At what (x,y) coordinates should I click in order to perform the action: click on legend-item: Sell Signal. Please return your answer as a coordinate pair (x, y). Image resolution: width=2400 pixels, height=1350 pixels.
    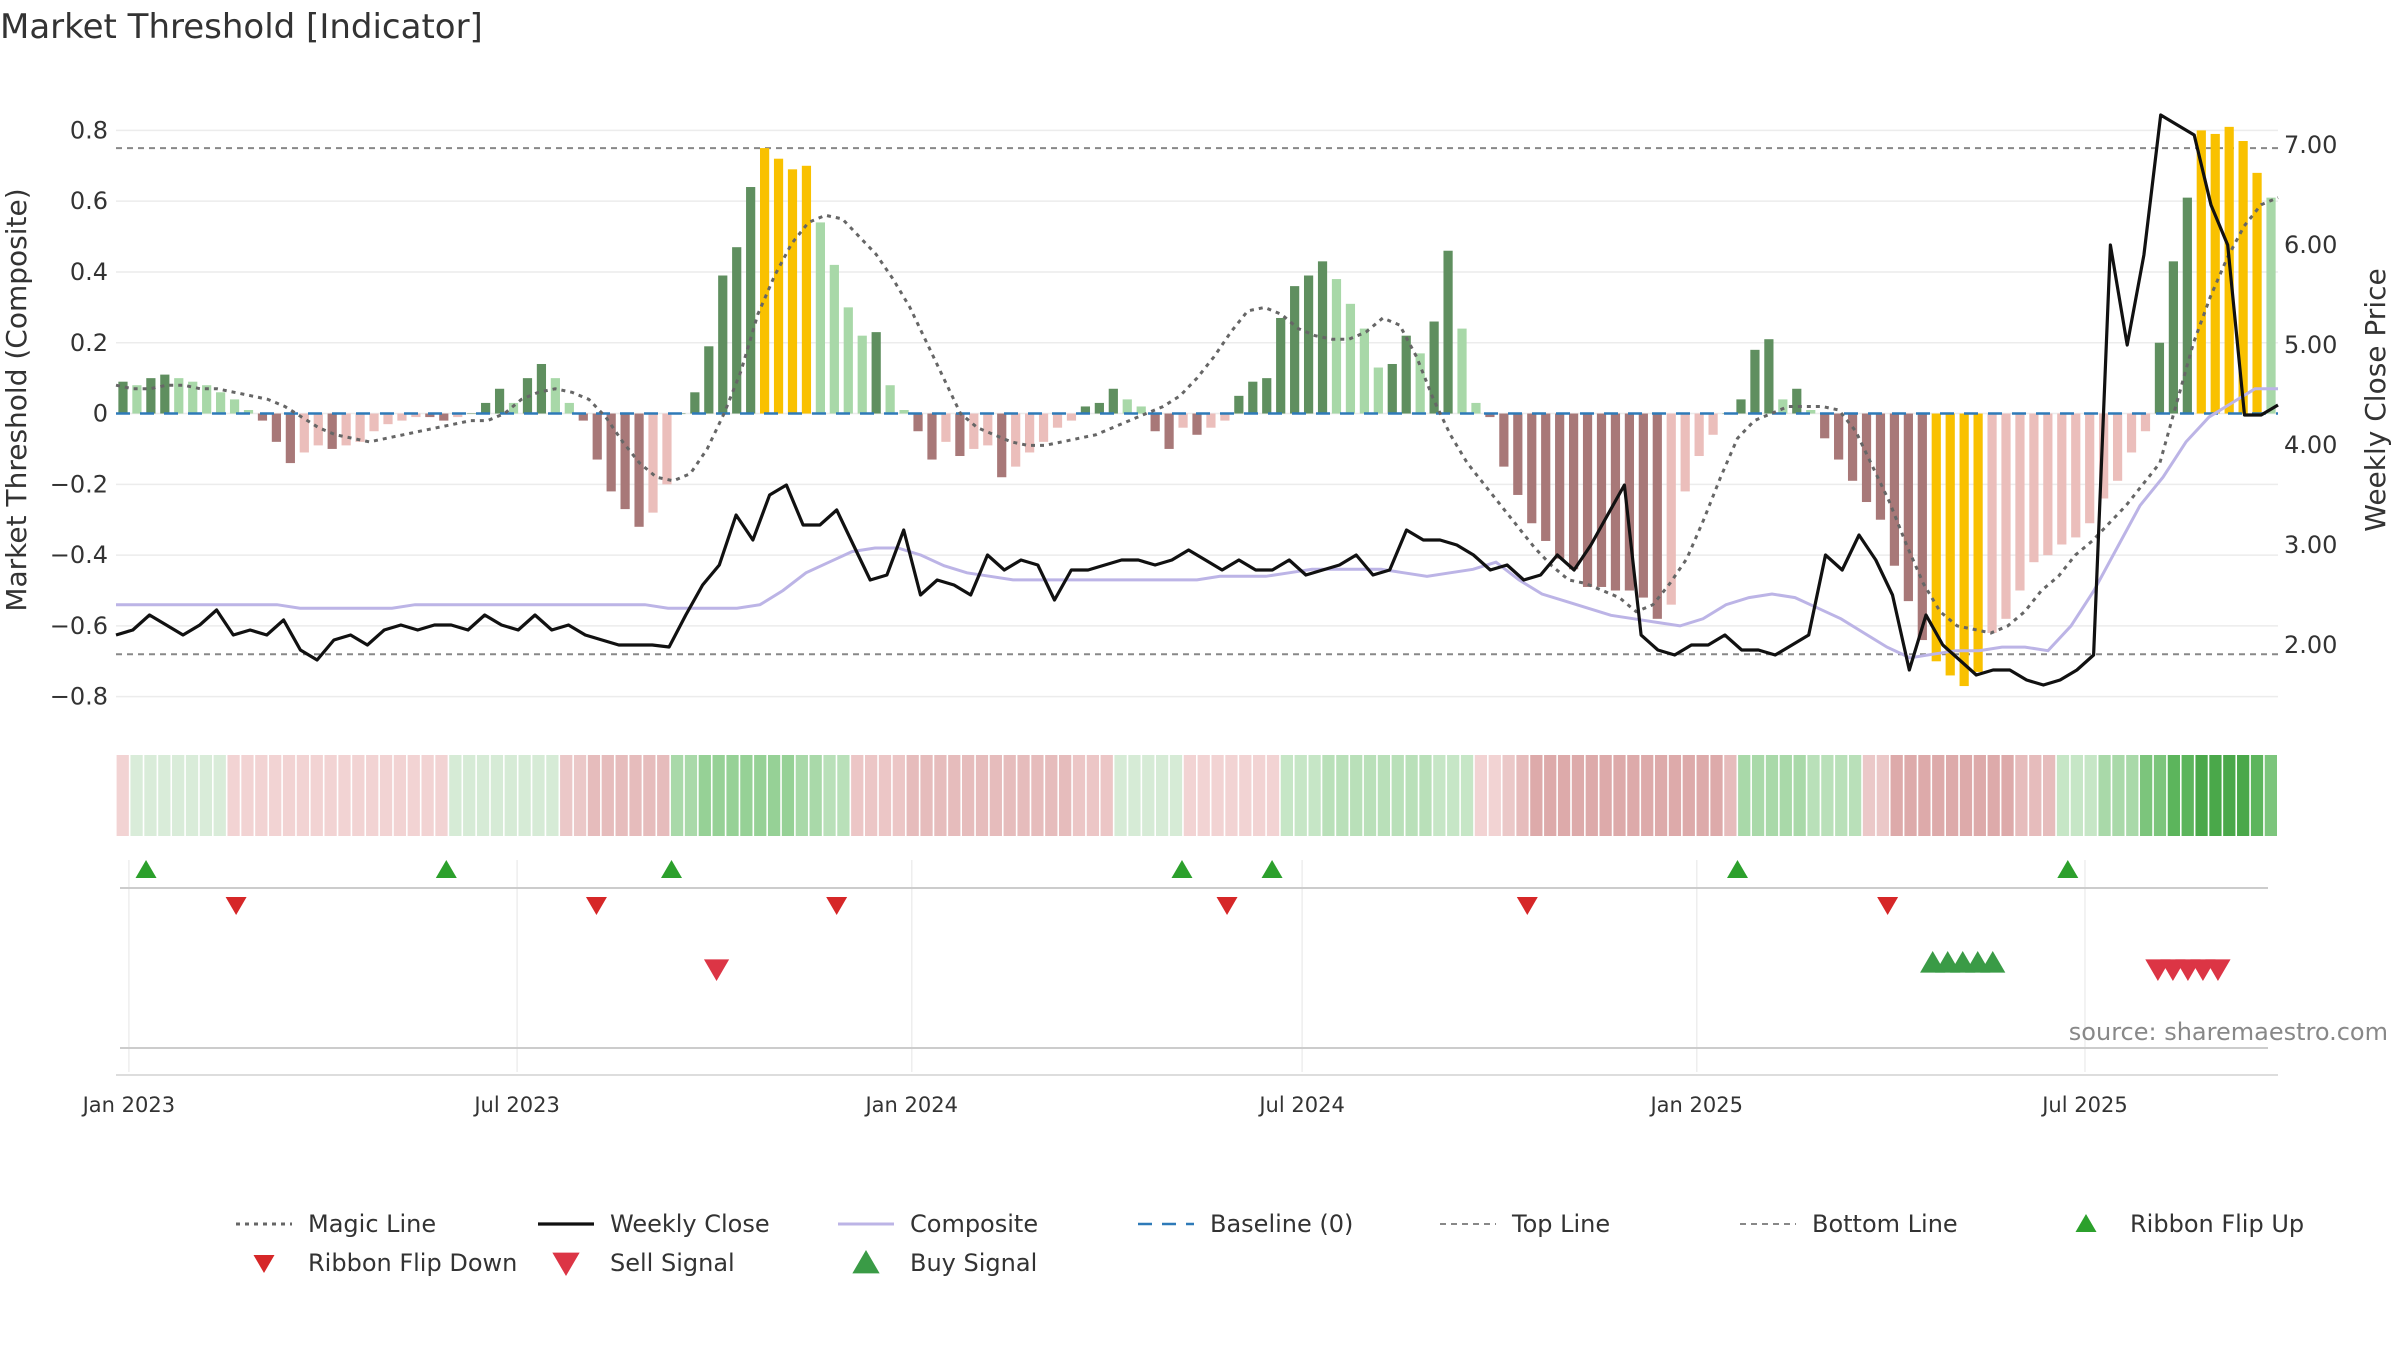
    Looking at the image, I should click on (643, 1263).